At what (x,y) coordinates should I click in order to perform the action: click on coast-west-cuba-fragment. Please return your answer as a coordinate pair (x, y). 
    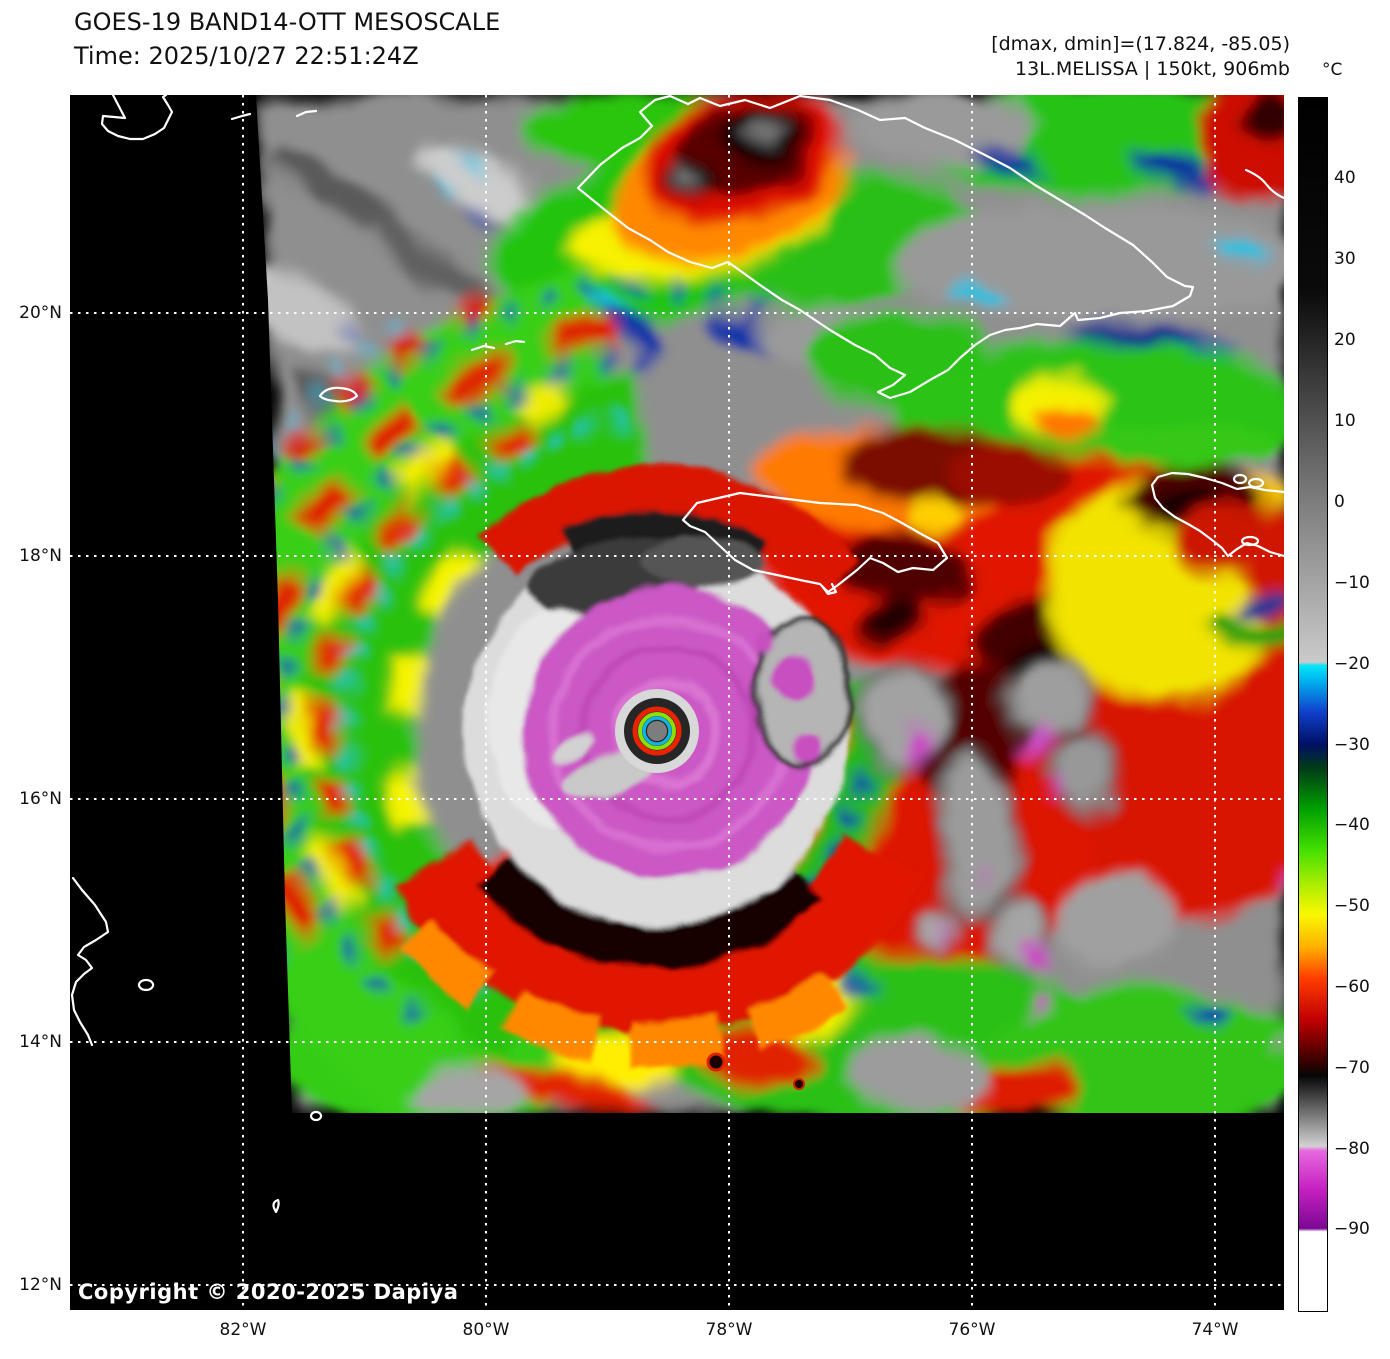
    Looking at the image, I should click on (137, 118).